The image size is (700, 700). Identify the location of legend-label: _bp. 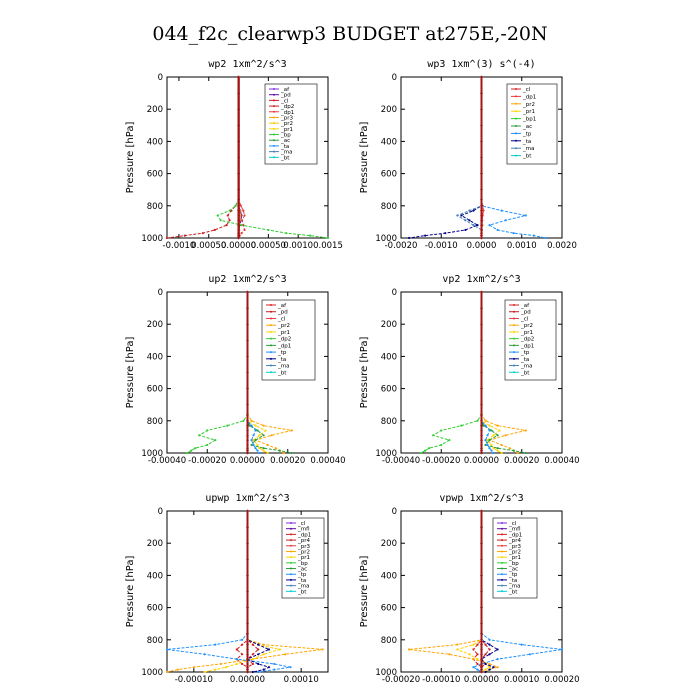
(302, 564).